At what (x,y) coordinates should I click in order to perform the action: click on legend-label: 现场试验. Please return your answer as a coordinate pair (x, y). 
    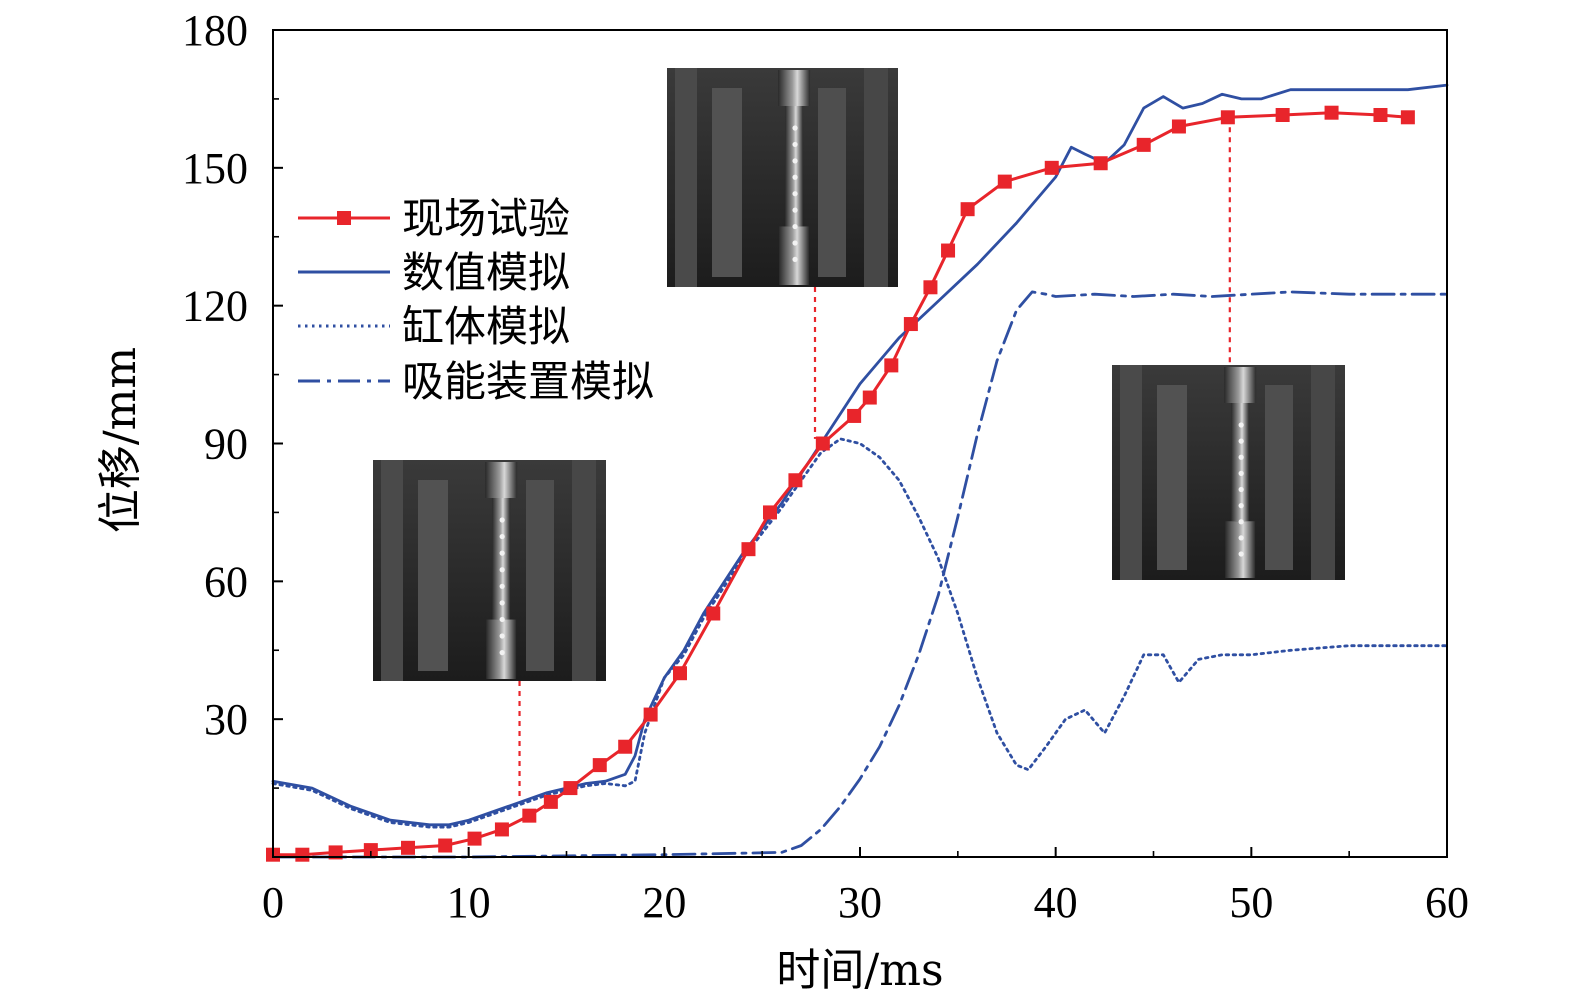
    Looking at the image, I should click on (486, 218).